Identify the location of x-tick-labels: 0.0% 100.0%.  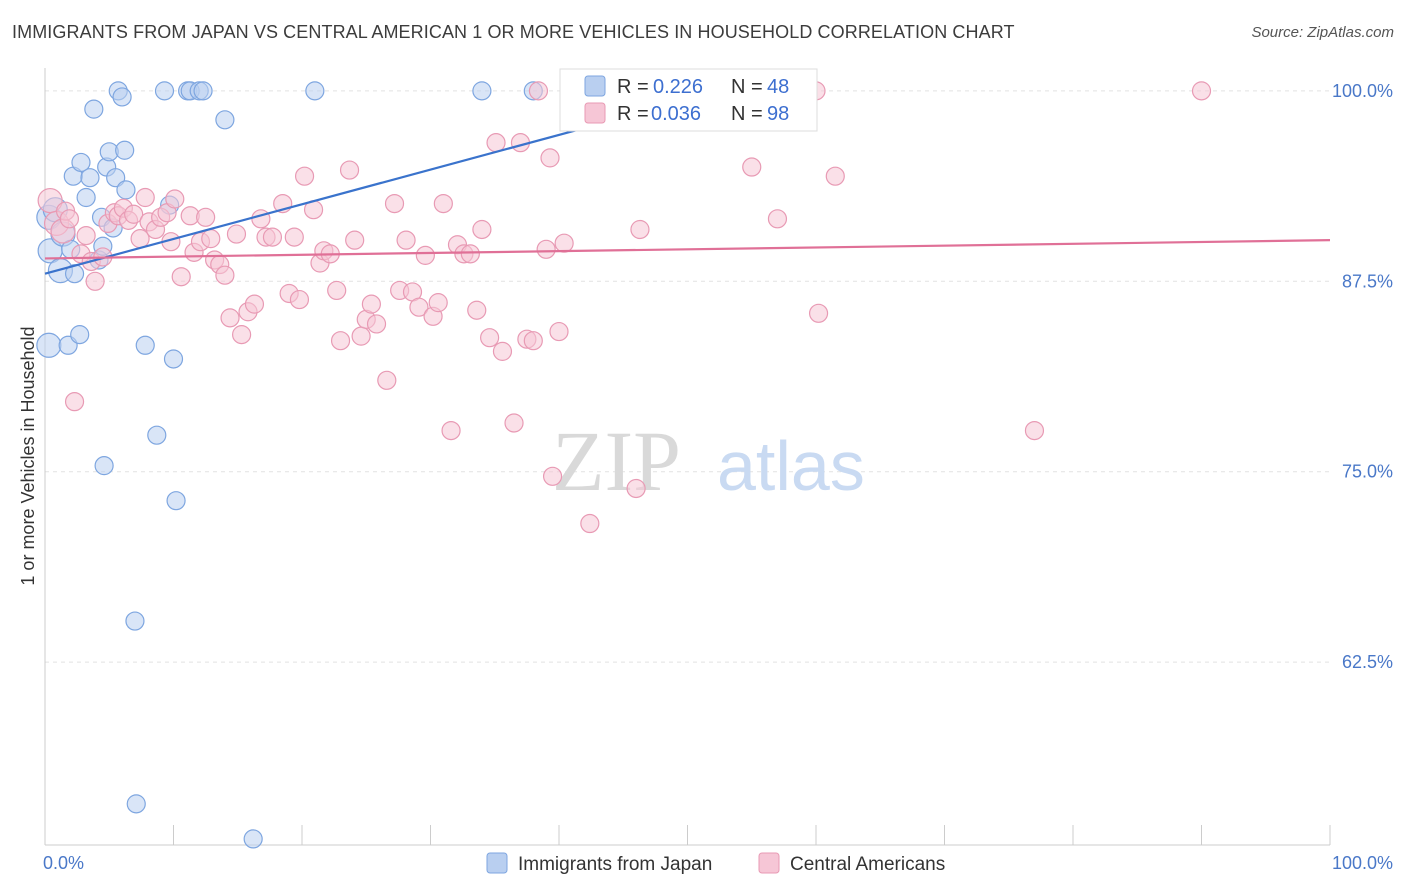
(718, 863).